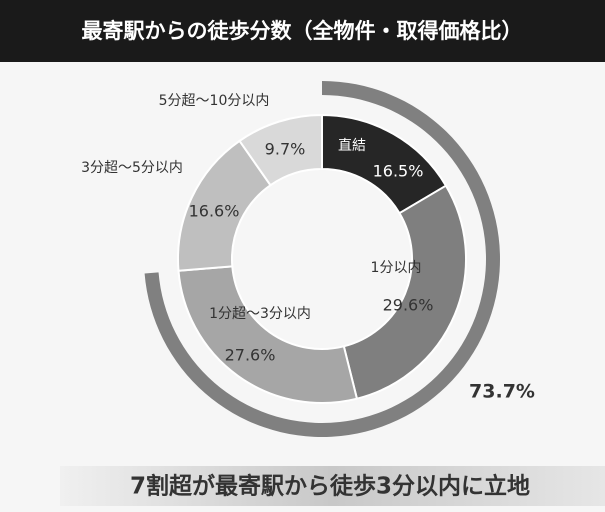 The image size is (605, 512). I want to click on value-label: 29.6%, so click(408, 305).